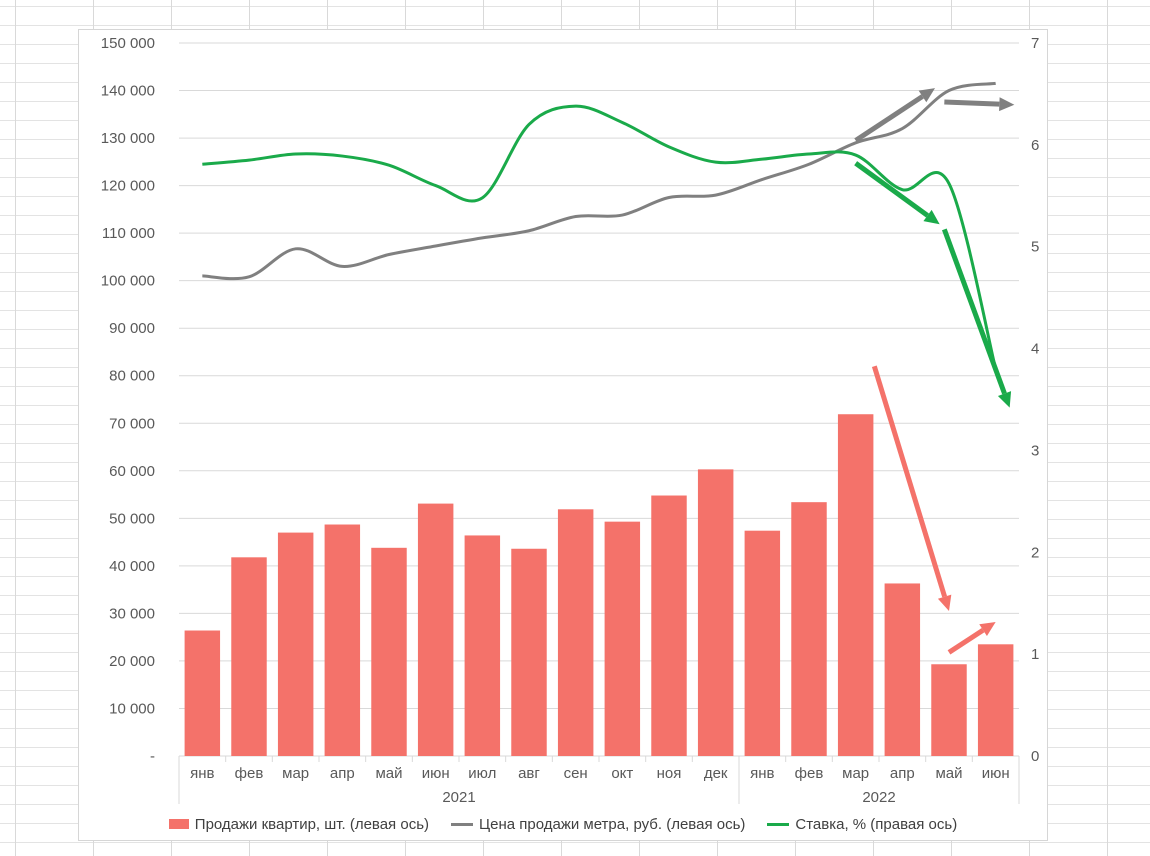 This screenshot has height=856, width=1150. What do you see at coordinates (128, 91) in the screenshot?
I see `left-tick-label: 140 000` at bounding box center [128, 91].